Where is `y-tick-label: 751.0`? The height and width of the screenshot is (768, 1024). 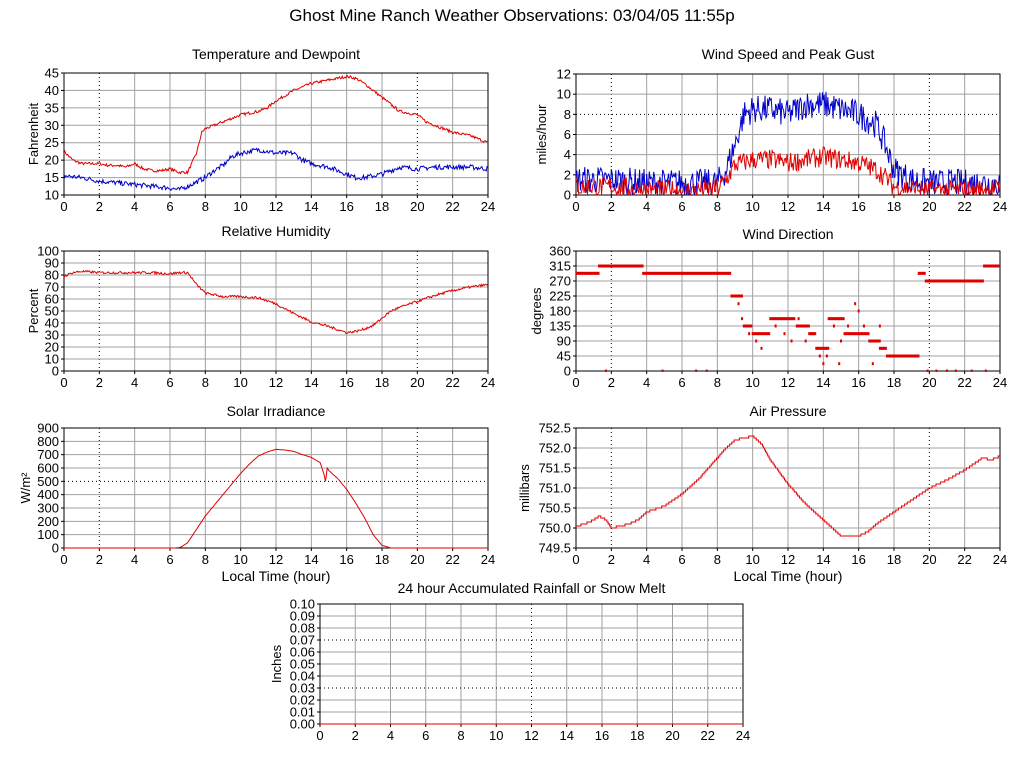
y-tick-label: 751.0 is located at coordinates (554, 488).